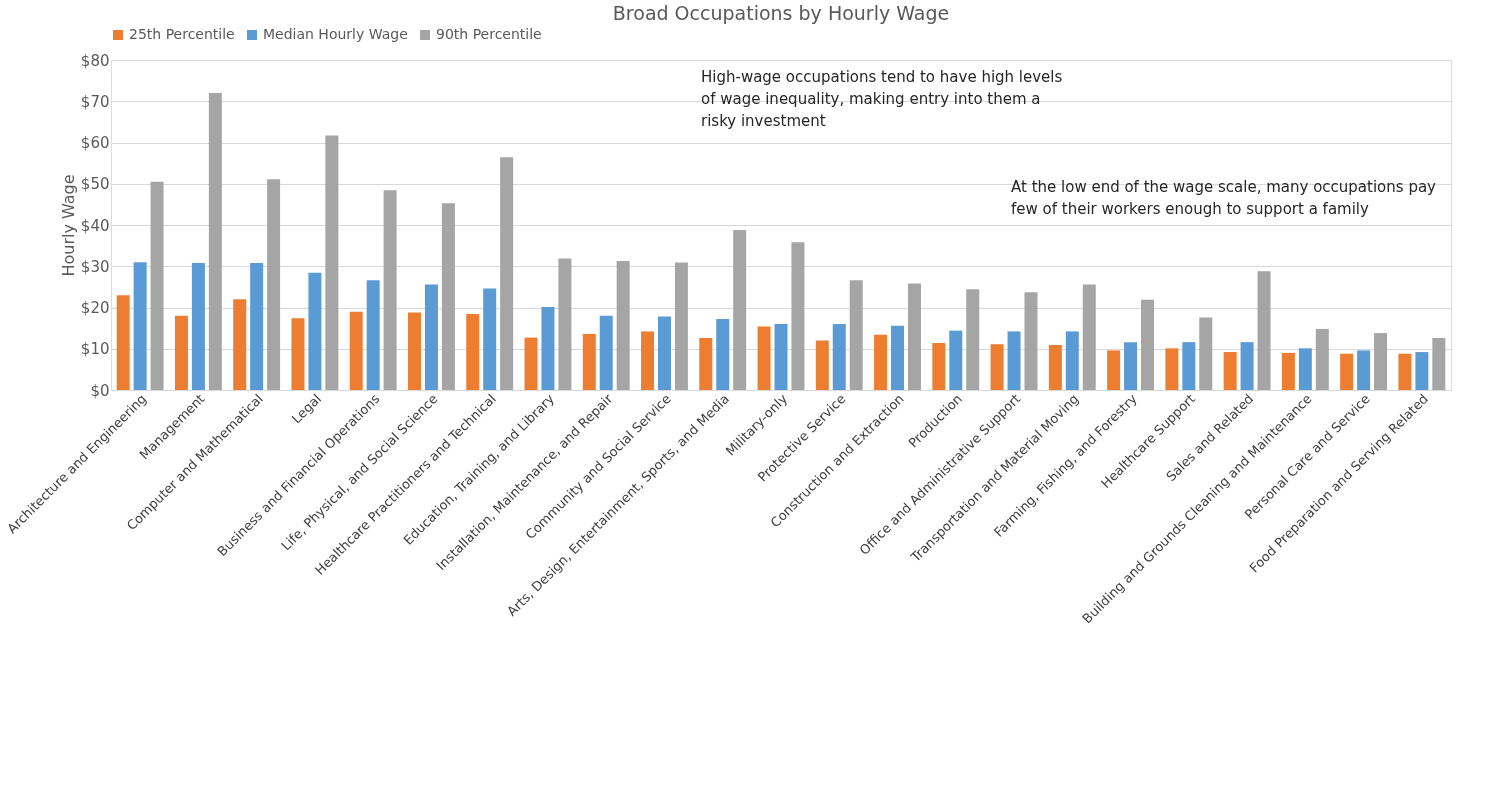 The width and height of the screenshot is (1510, 809). I want to click on legend-label: Median Hourly Wage, so click(335, 34).